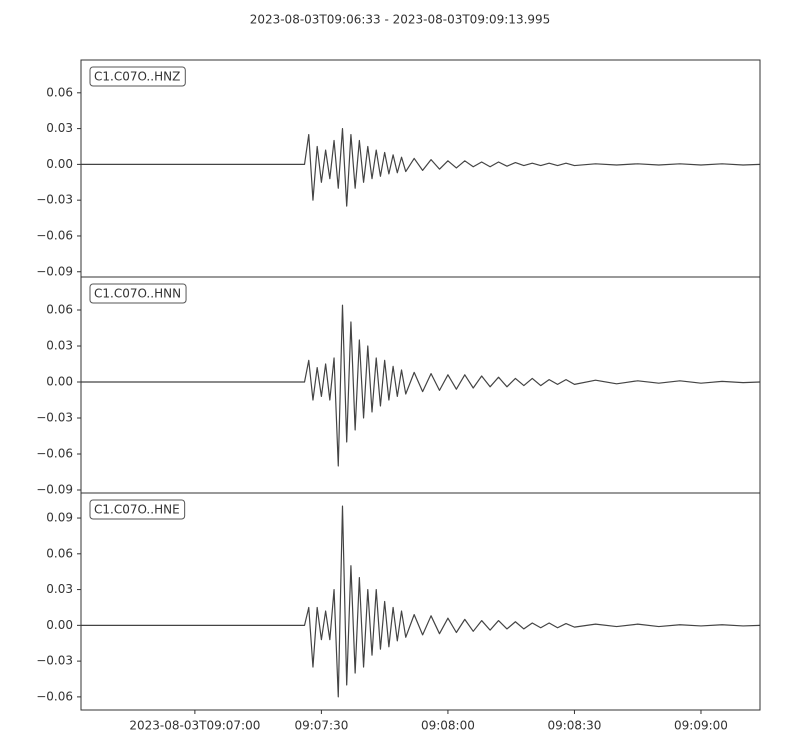 The height and width of the screenshot is (750, 800). I want to click on trace-label: C1.C07O..HNE, so click(137, 510).